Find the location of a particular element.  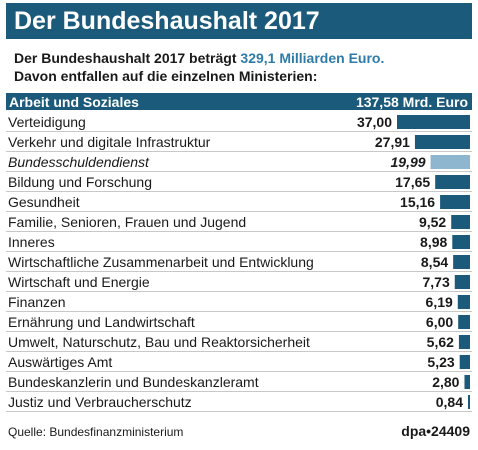

category-label: Bundeskanzlerin und Bundeskanzleramt is located at coordinates (133, 382).